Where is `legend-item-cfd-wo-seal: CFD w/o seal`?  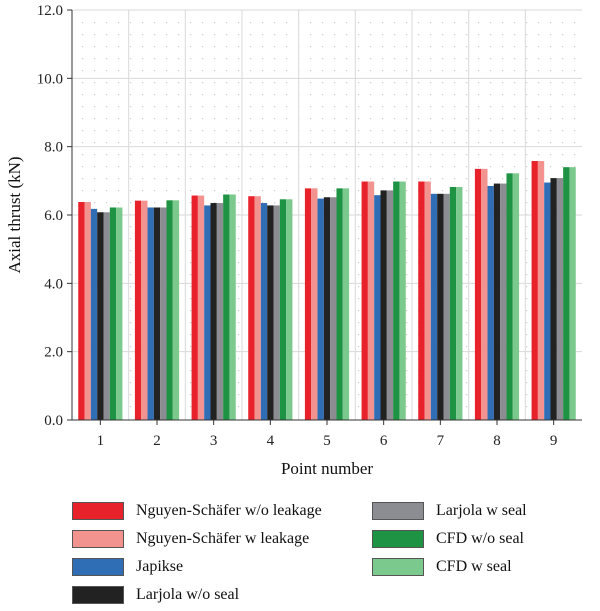 legend-item-cfd-wo-seal: CFD w/o seal is located at coordinates (448, 539).